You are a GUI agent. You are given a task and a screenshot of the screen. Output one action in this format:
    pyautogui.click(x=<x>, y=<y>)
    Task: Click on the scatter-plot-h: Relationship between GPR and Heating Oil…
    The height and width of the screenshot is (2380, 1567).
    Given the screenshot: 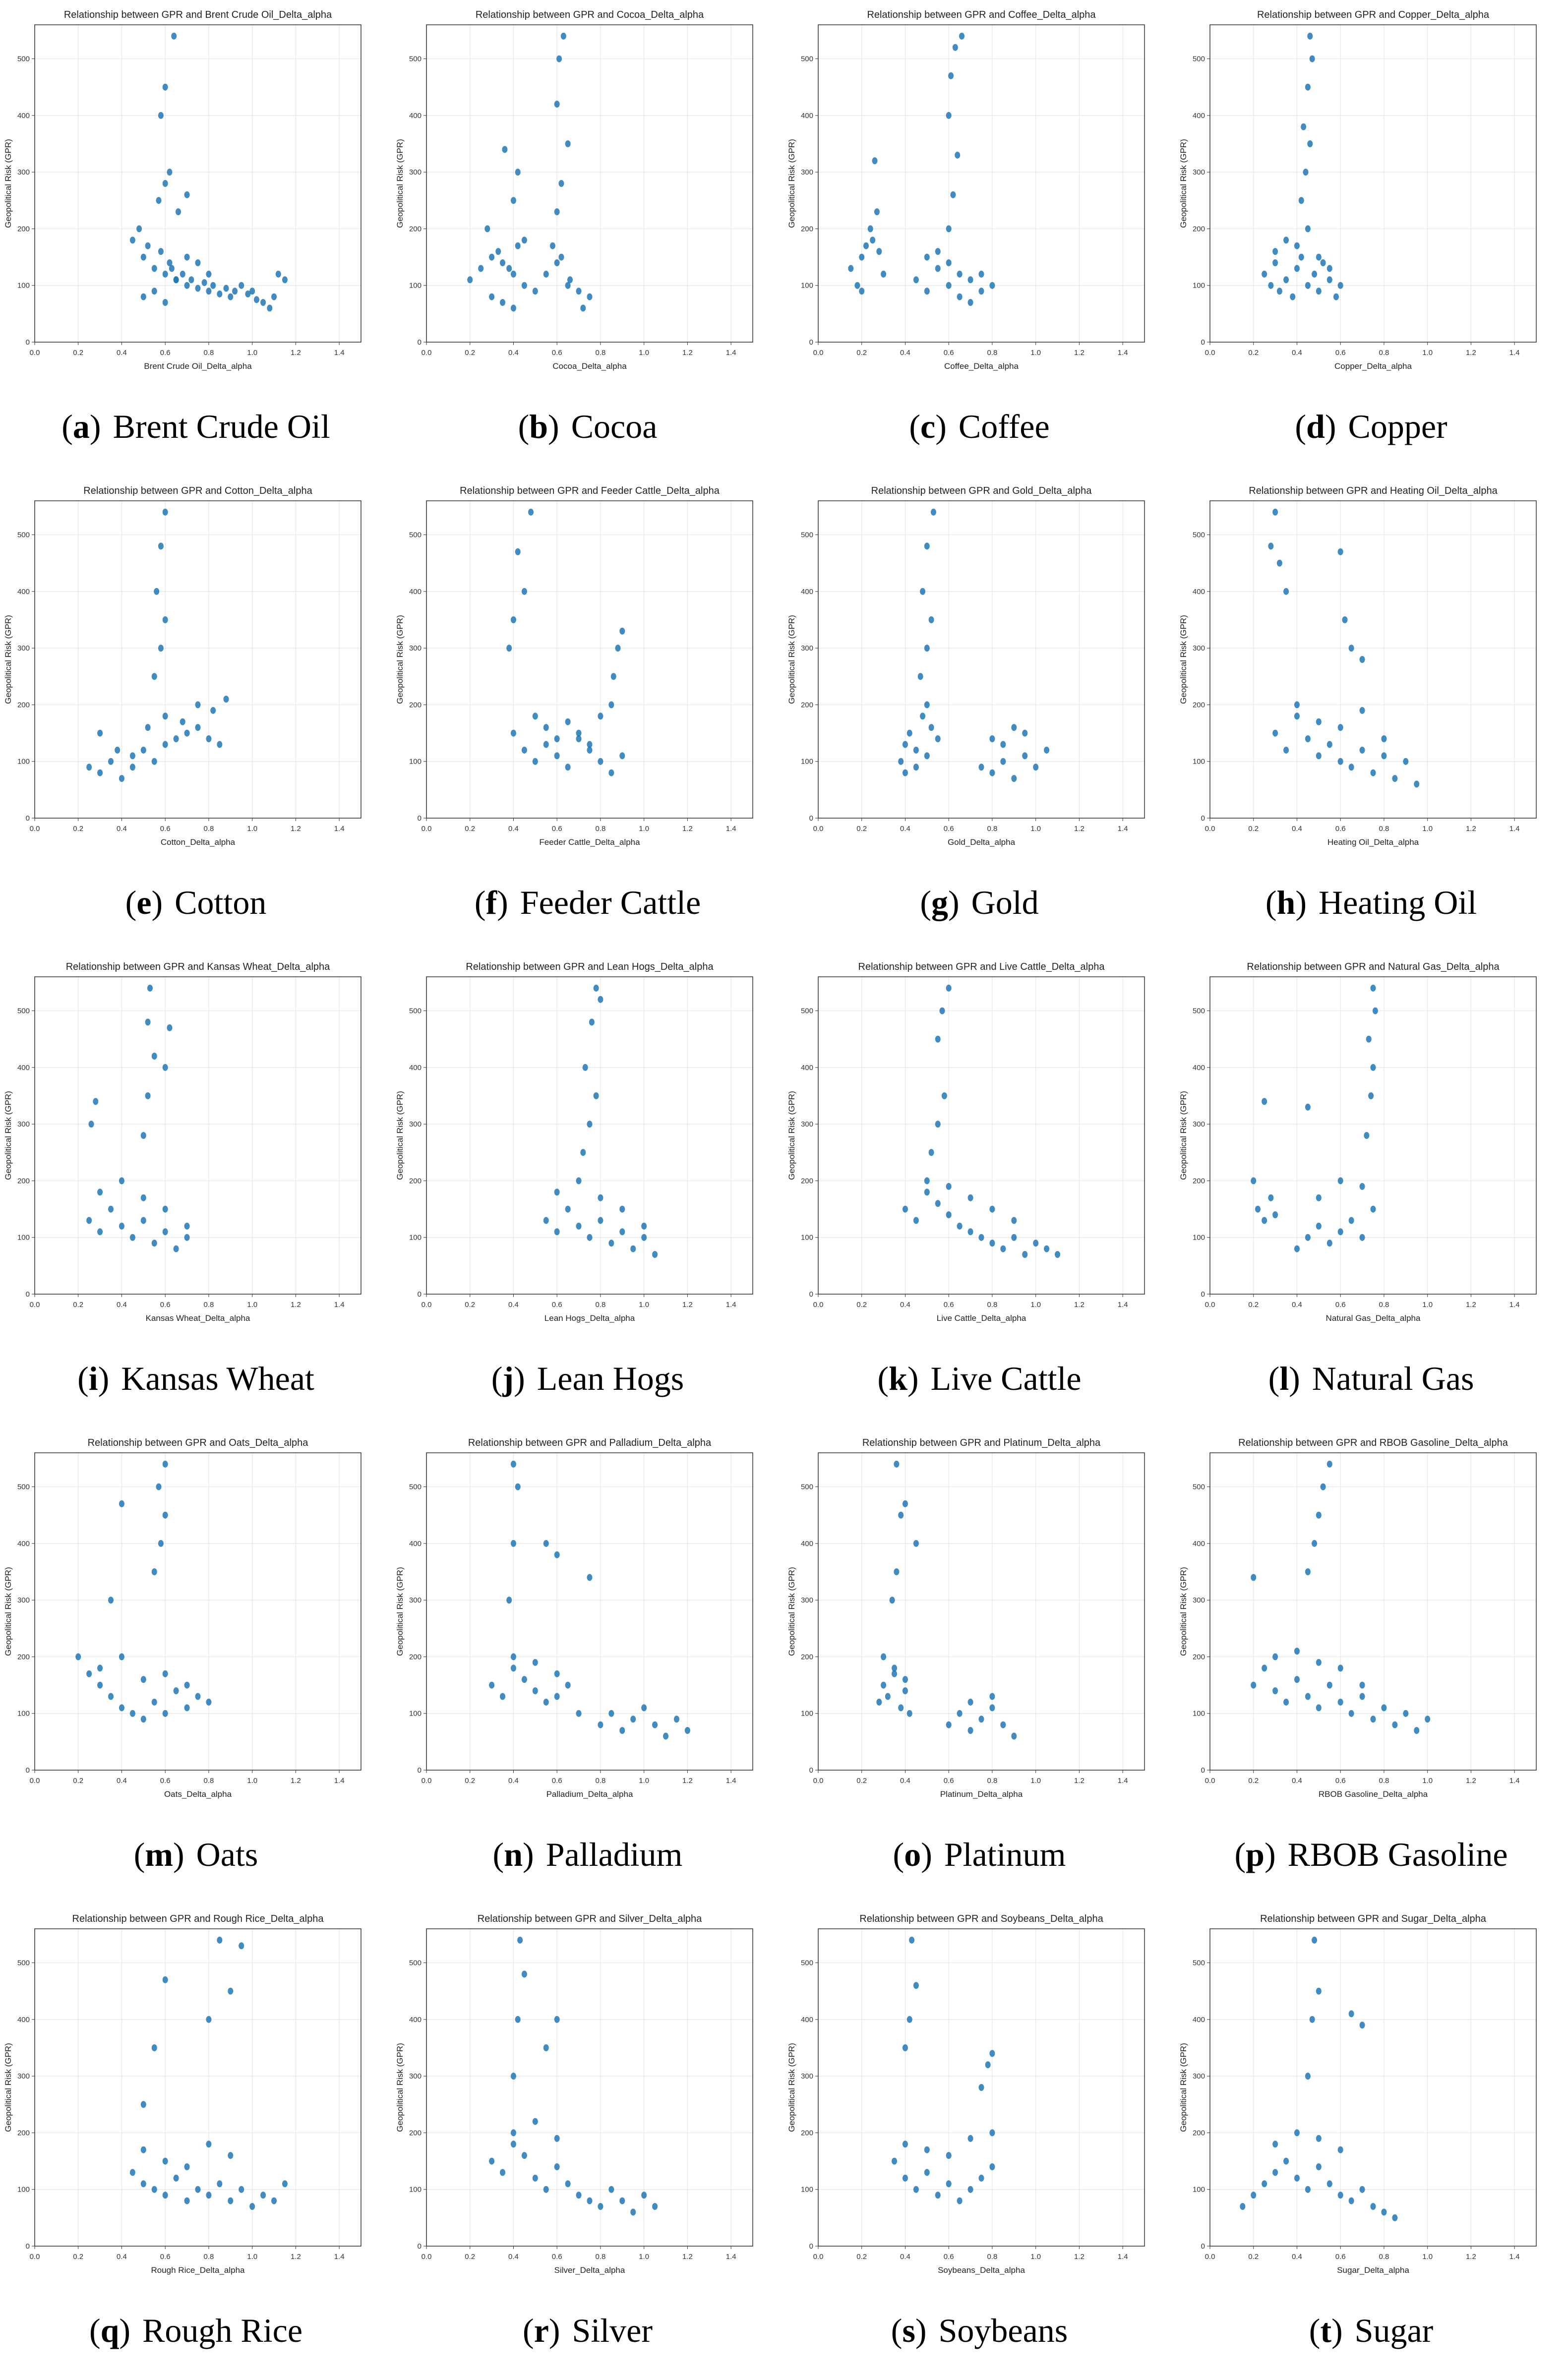 What is the action you would take?
    pyautogui.click(x=1358, y=666)
    